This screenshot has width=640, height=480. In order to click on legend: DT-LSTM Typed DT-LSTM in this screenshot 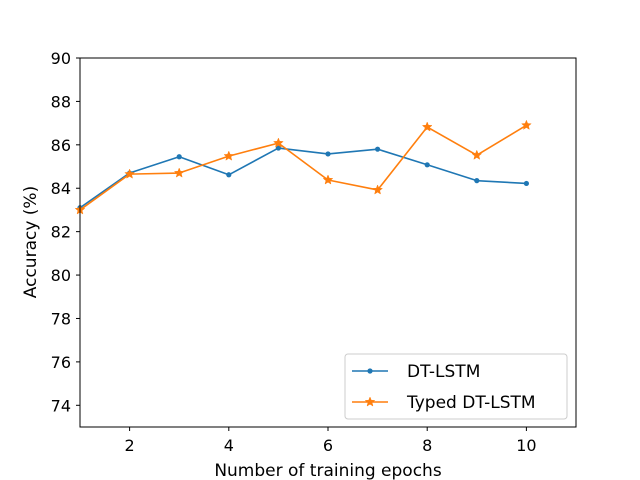, I will do `click(456, 386)`.